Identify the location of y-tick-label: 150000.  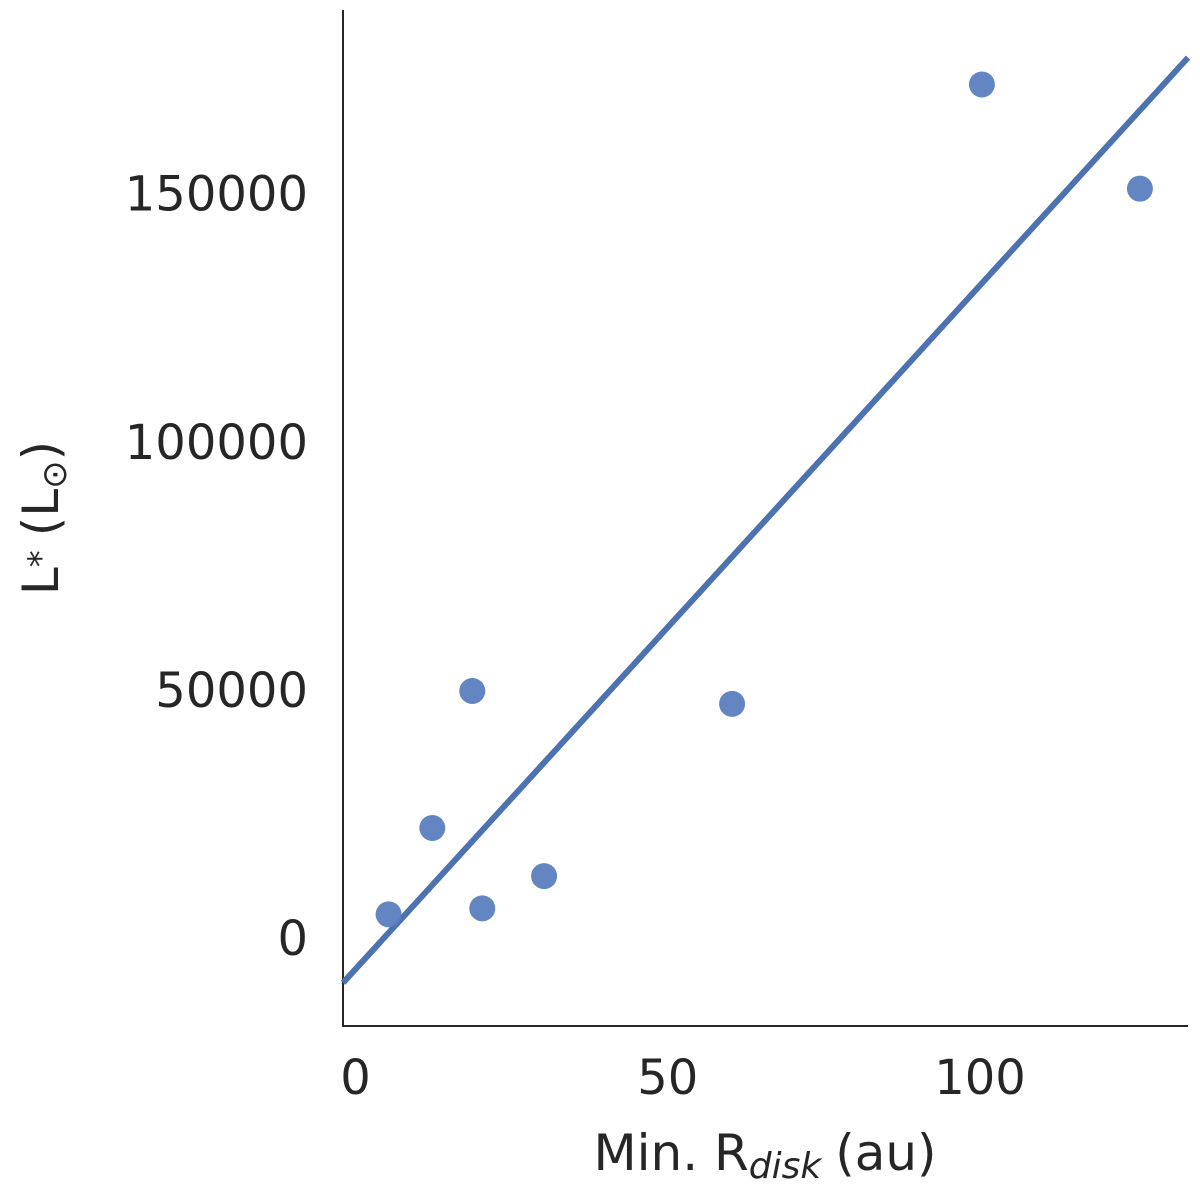
(216, 195).